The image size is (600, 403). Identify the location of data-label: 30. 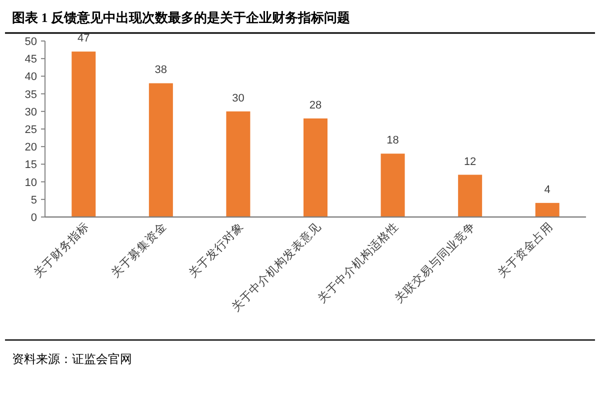
(238, 98).